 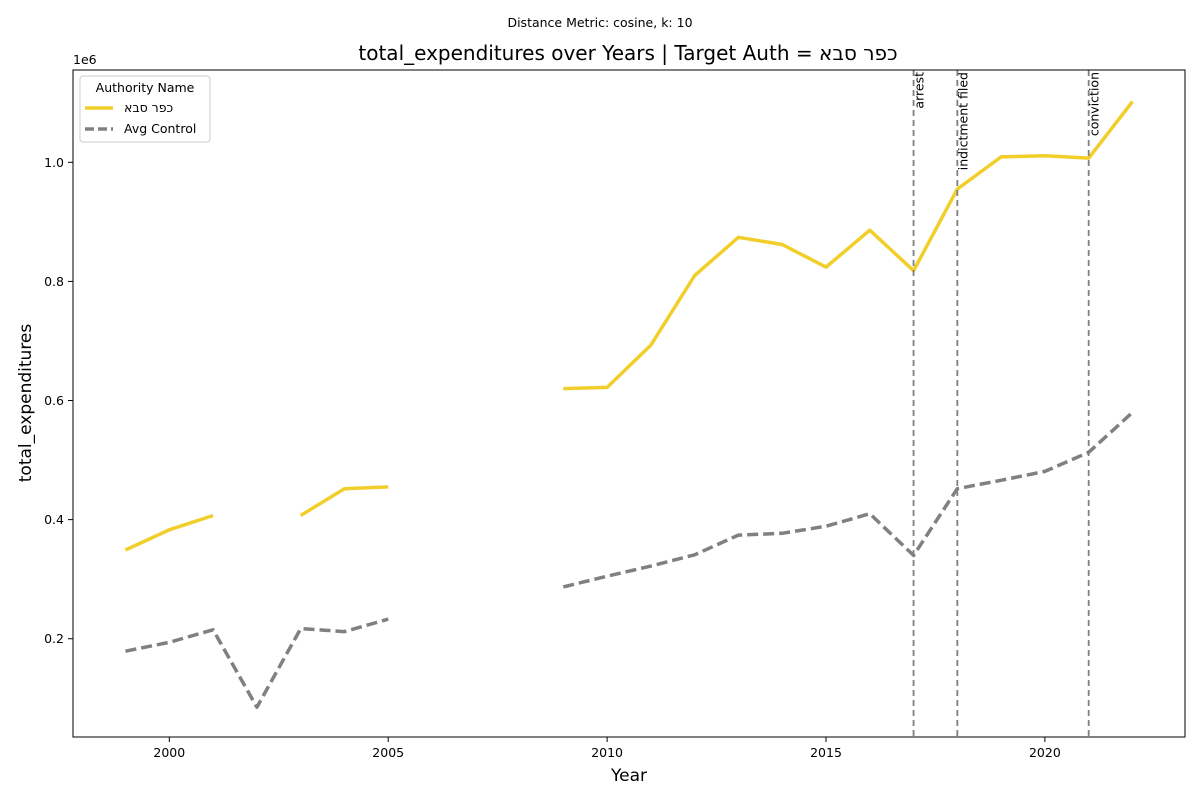 What do you see at coordinates (607, 752) in the screenshot?
I see `x-tick-label: 2010` at bounding box center [607, 752].